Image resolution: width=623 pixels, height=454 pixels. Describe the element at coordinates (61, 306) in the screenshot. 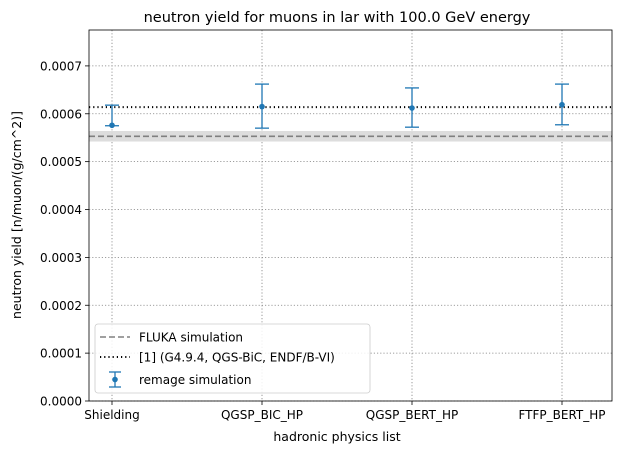

I see `y-tick-label: 0.0002` at that location.